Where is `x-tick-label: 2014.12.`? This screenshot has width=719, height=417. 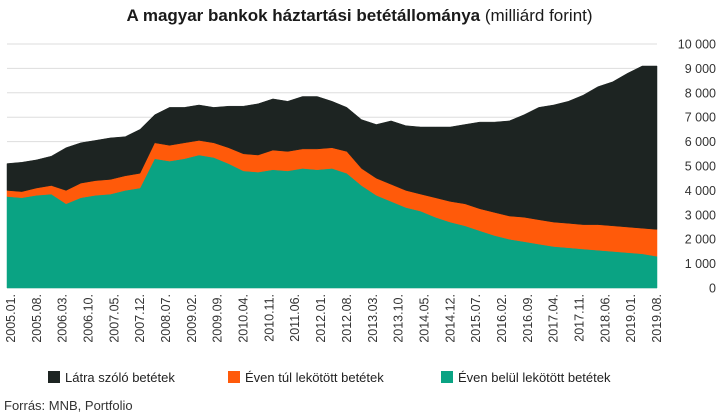 x-tick-label: 2014.12. is located at coordinates (450, 318).